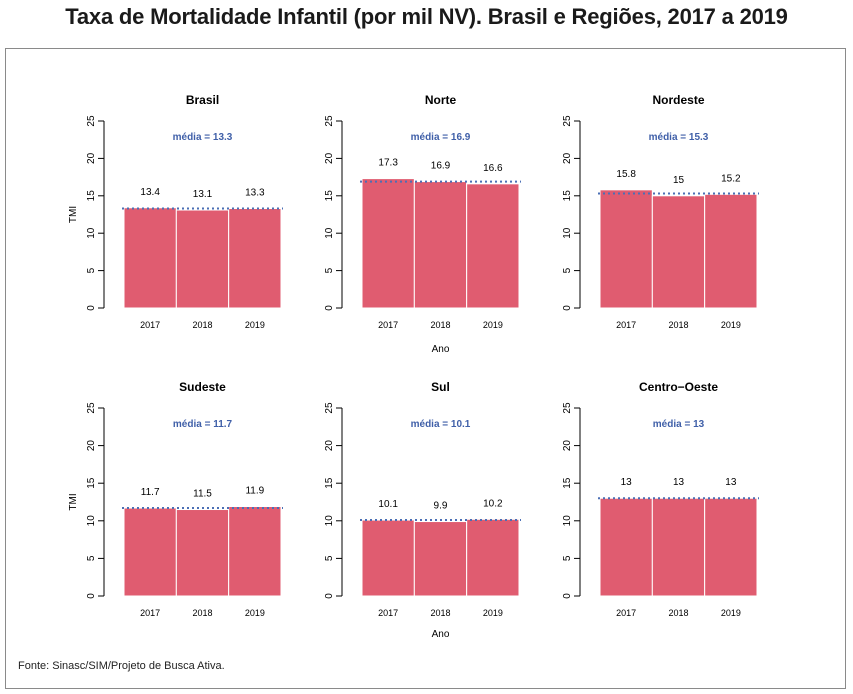 Image resolution: width=853 pixels, height=694 pixels. What do you see at coordinates (202, 100) in the screenshot?
I see `panel-title-brasil: Brasil` at bounding box center [202, 100].